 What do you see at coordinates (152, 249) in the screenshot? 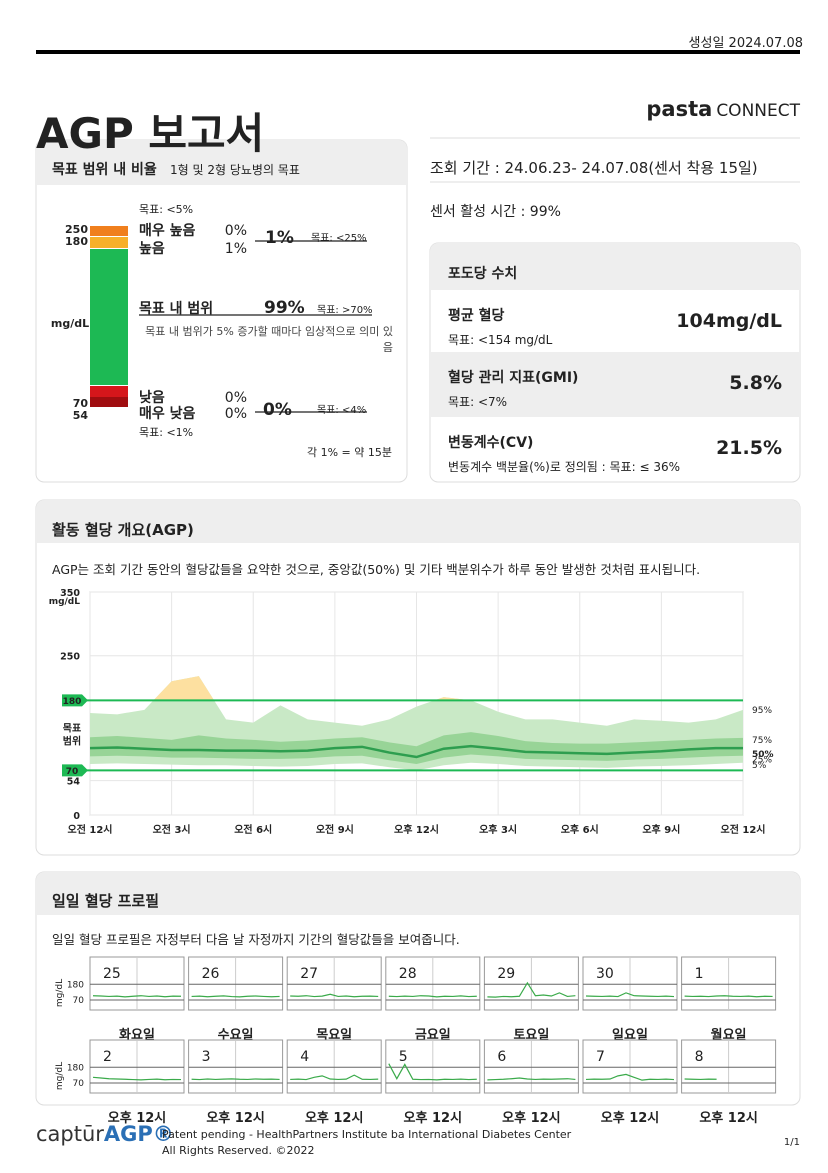
I see `range-label: 높음` at bounding box center [152, 249].